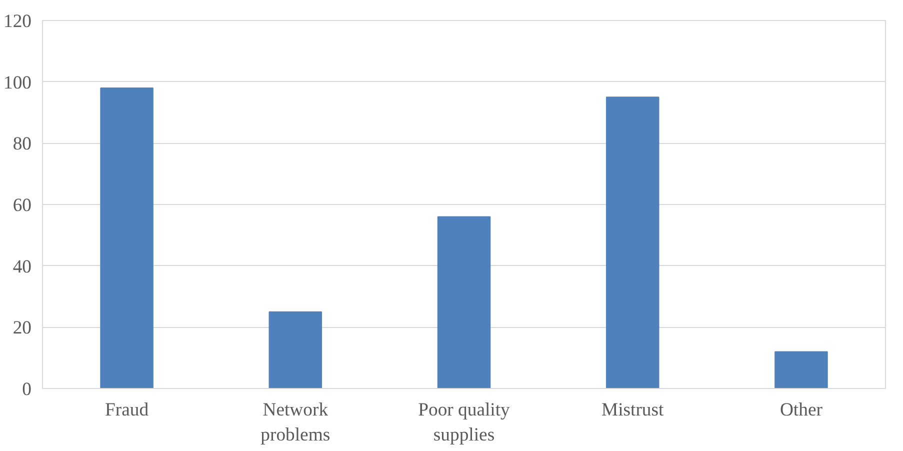 The image size is (903, 451). I want to click on x-tick-label: Poor quality supplies, so click(464, 423).